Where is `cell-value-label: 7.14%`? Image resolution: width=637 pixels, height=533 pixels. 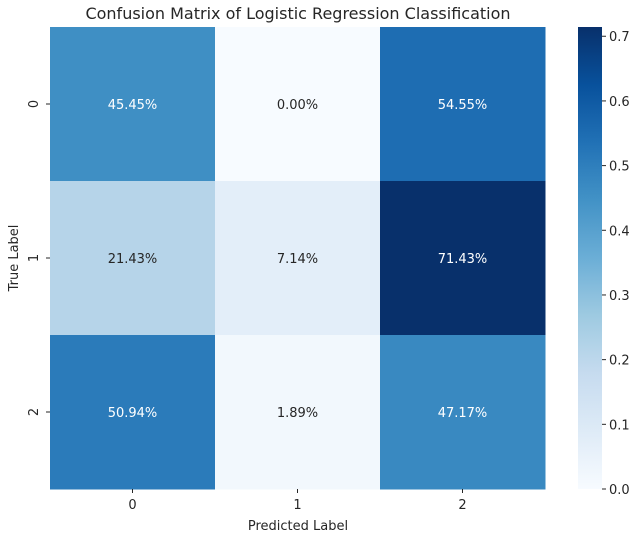 cell-value-label: 7.14% is located at coordinates (297, 259).